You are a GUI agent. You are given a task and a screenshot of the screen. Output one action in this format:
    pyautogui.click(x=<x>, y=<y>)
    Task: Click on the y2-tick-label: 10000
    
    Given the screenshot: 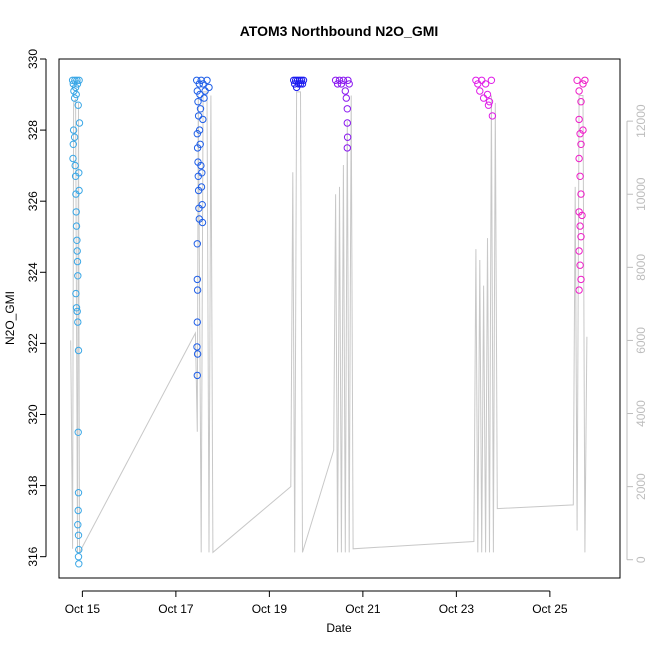 What is the action you would take?
    pyautogui.click(x=641, y=194)
    